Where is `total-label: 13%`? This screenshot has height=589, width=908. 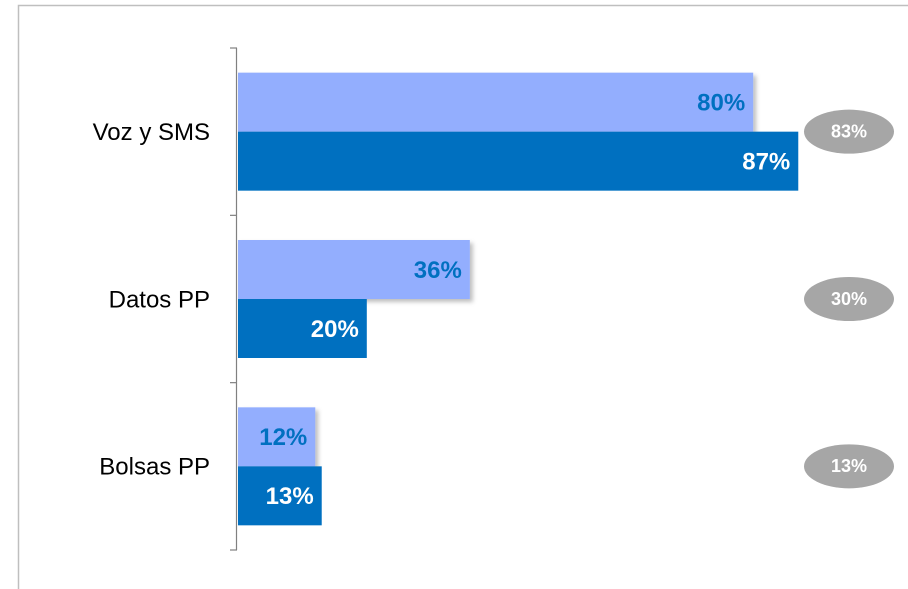
total-label: 13% is located at coordinates (849, 466).